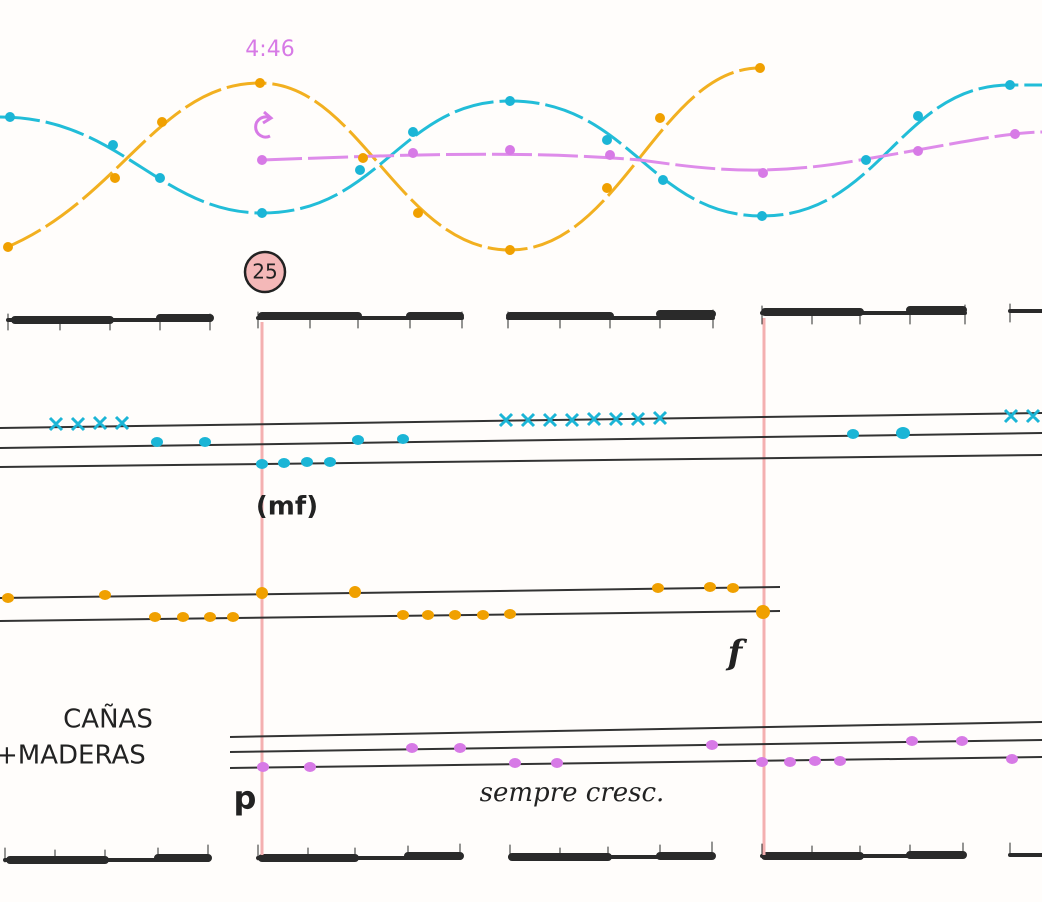  I want to click on rehearsal-number: 25, so click(264, 272).